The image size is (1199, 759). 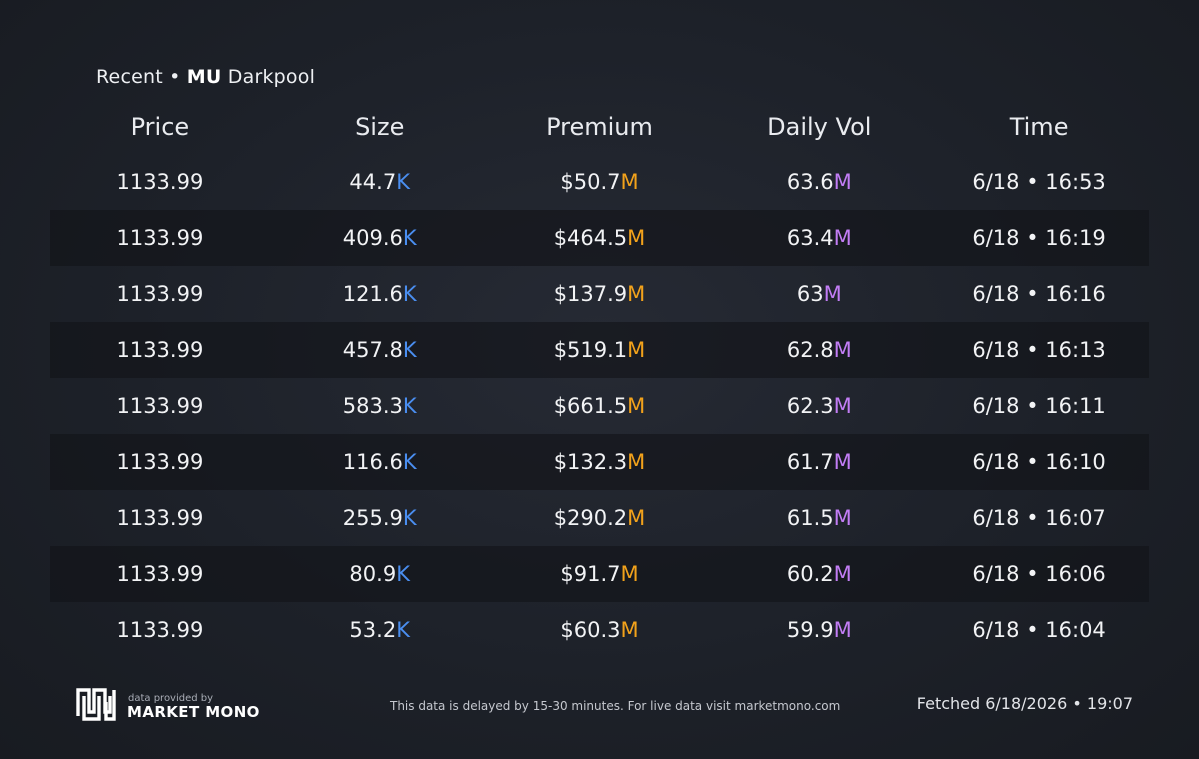 What do you see at coordinates (810, 518) in the screenshot?
I see `cell-value: 61.5` at bounding box center [810, 518].